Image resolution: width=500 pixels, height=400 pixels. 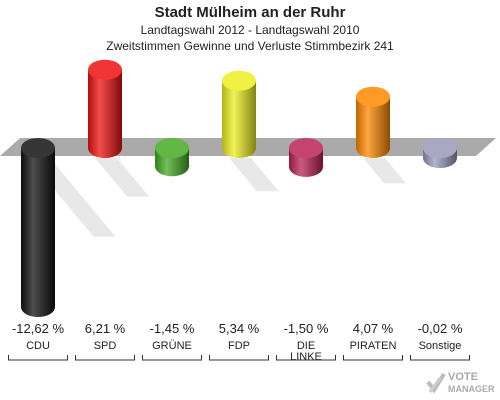 I want to click on category-label: GRÜNE, so click(x=172, y=346).